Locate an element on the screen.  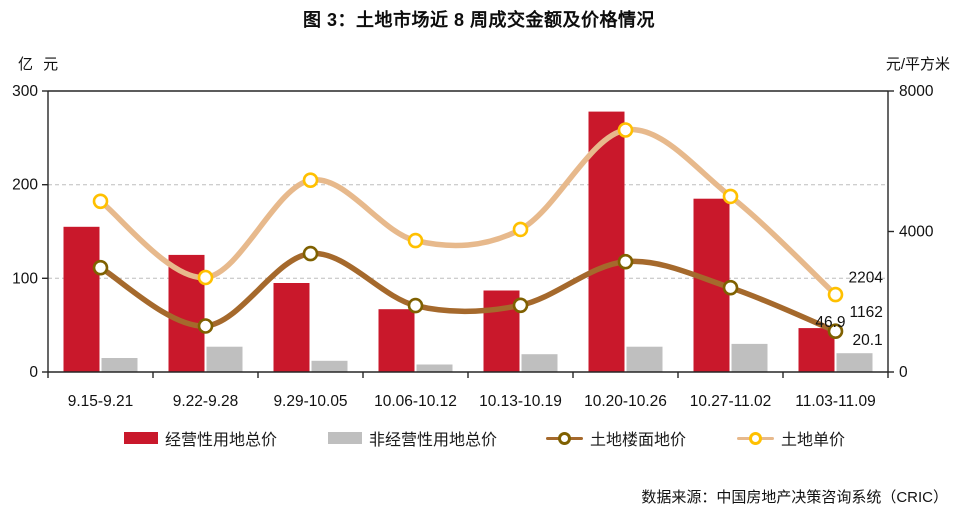
legend-item-unit-price: 土地单价 is located at coordinates (791, 438).